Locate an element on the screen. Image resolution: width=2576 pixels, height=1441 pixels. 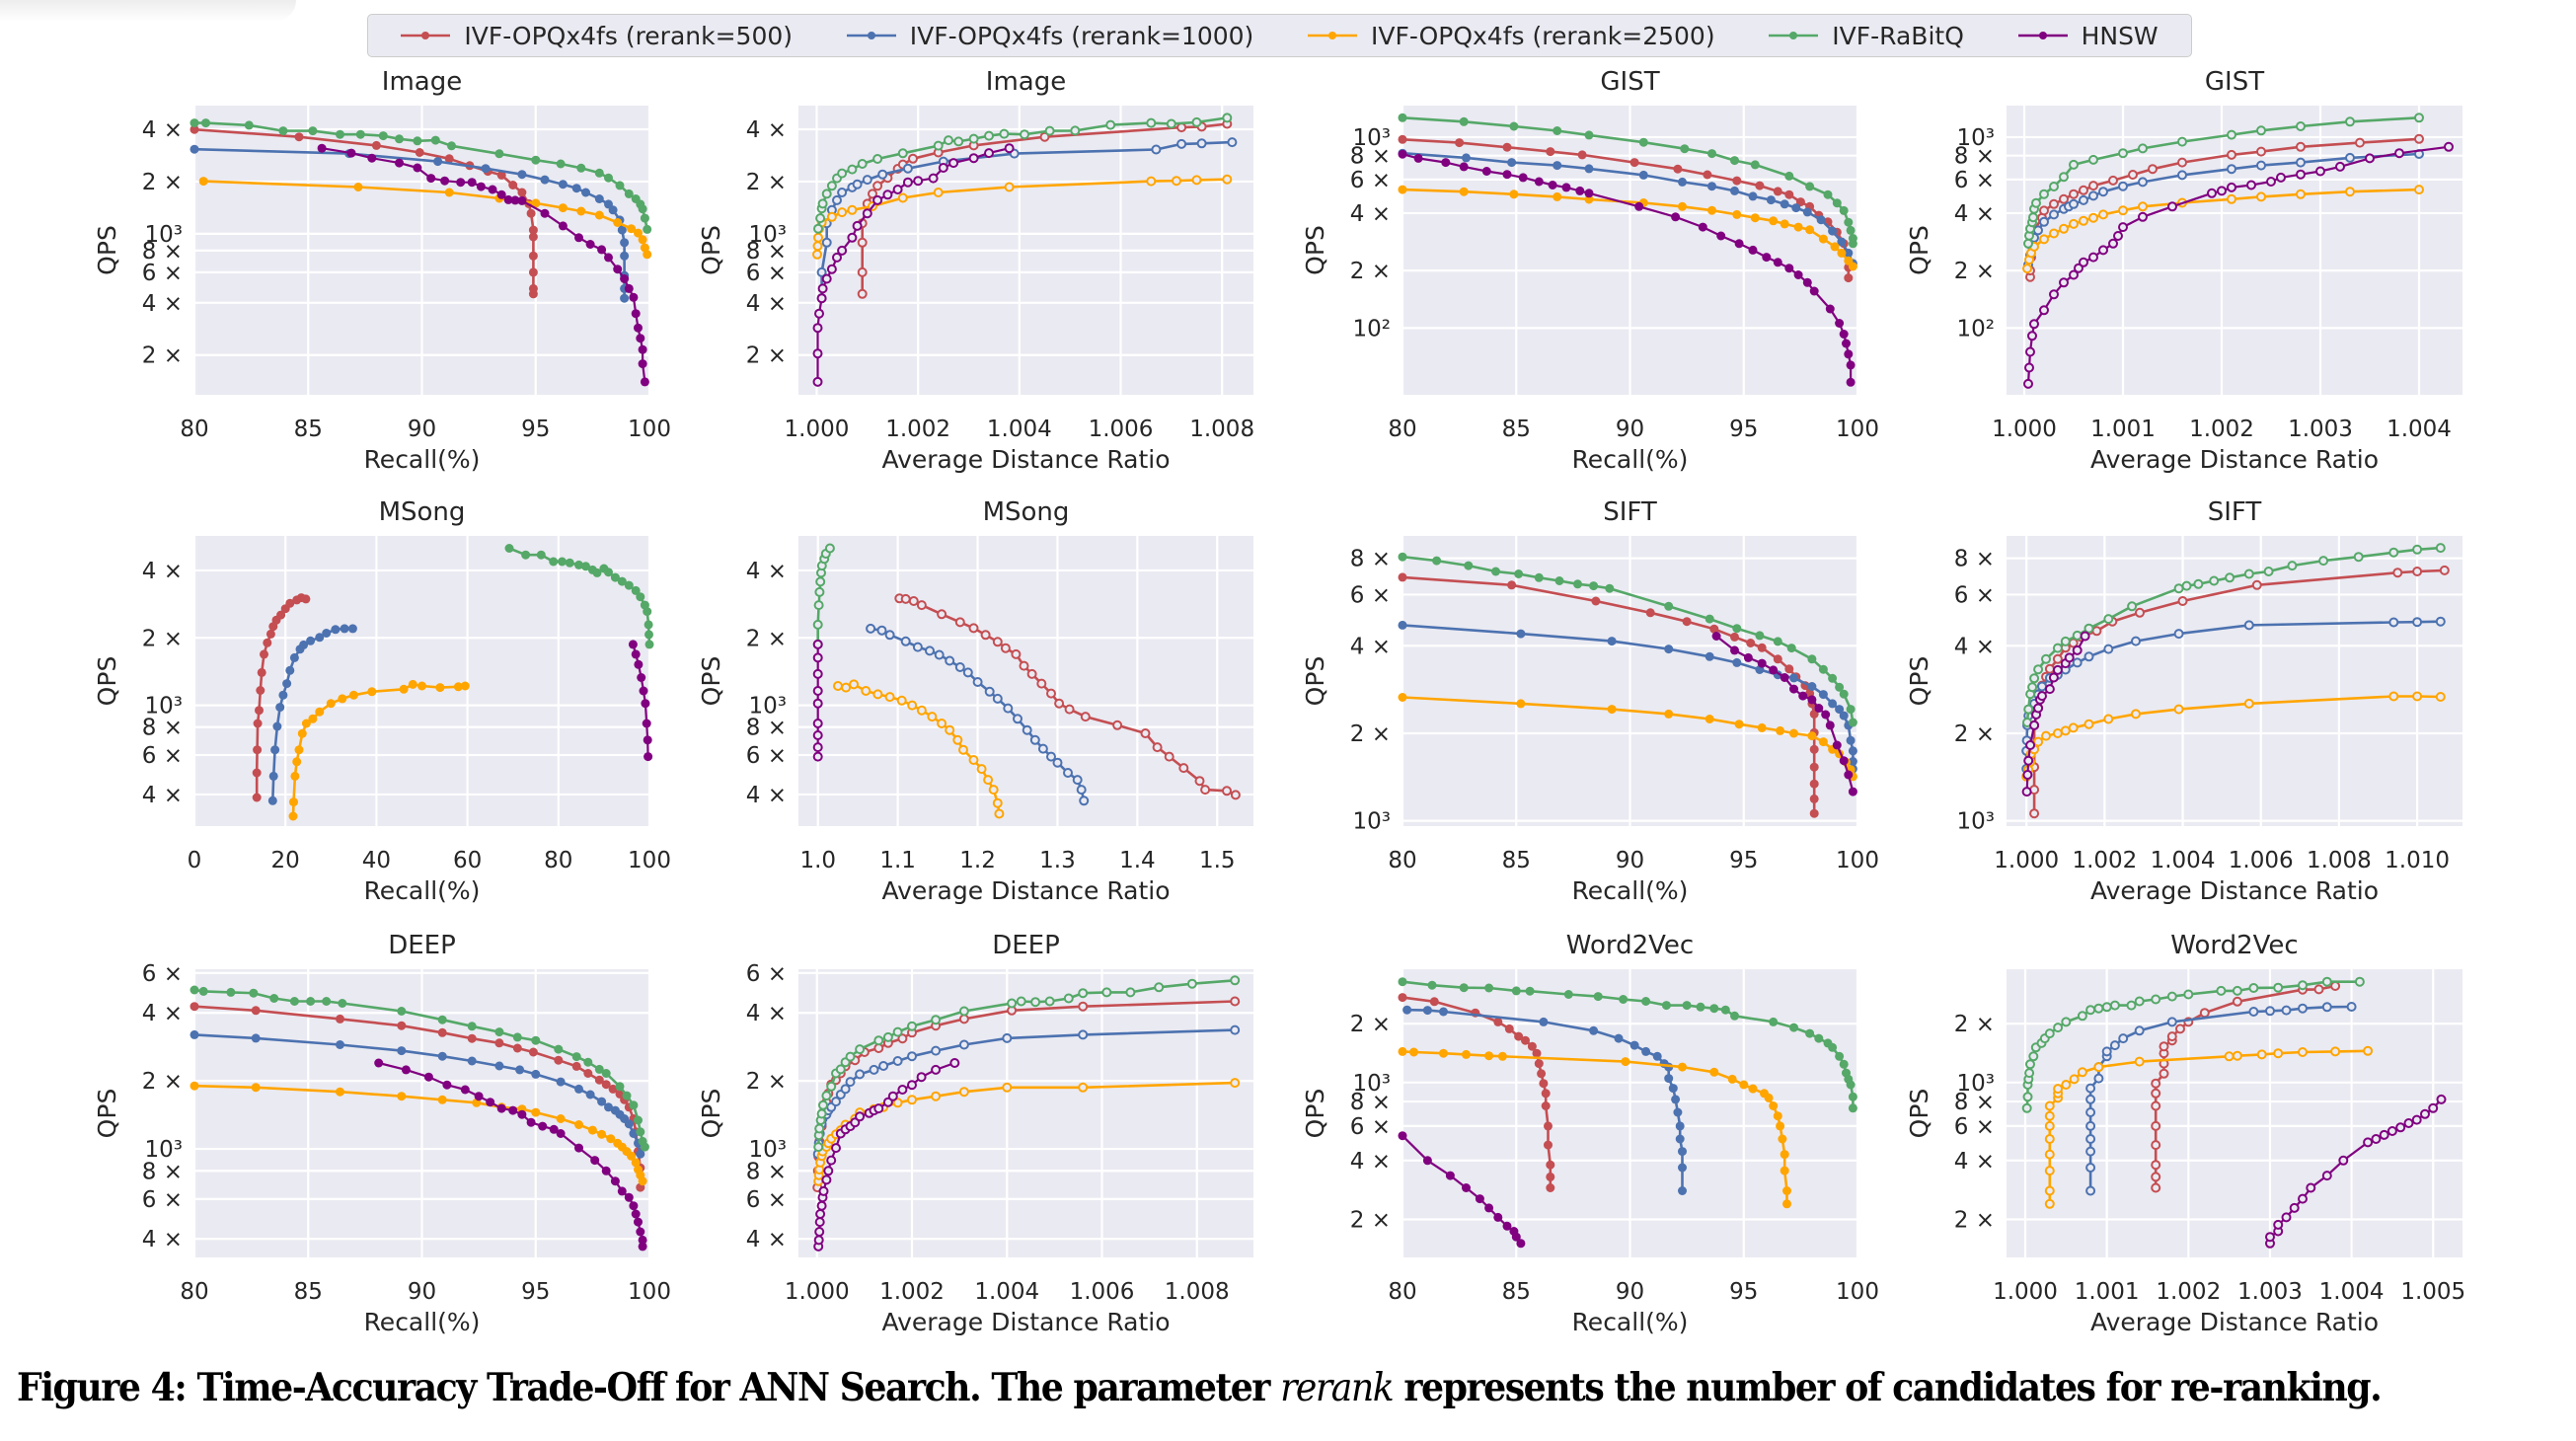
x-tick-label: 95 is located at coordinates (536, 429).